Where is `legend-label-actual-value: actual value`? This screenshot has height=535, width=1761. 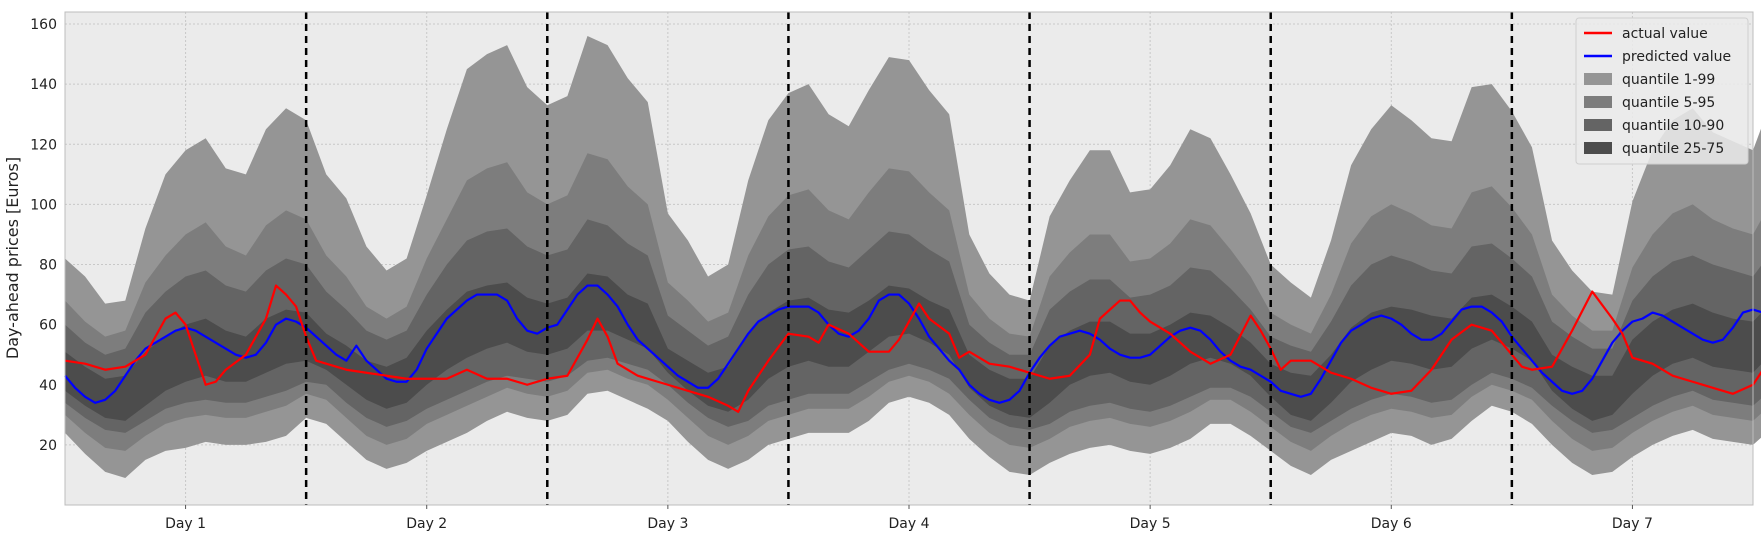 legend-label-actual-value: actual value is located at coordinates (1665, 34).